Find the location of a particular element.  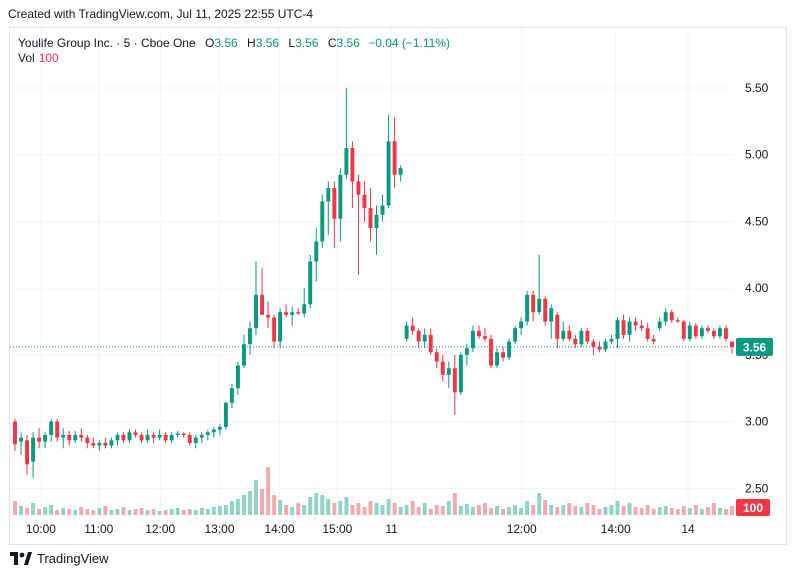

y-tick-label: 4.50 is located at coordinates (757, 221).